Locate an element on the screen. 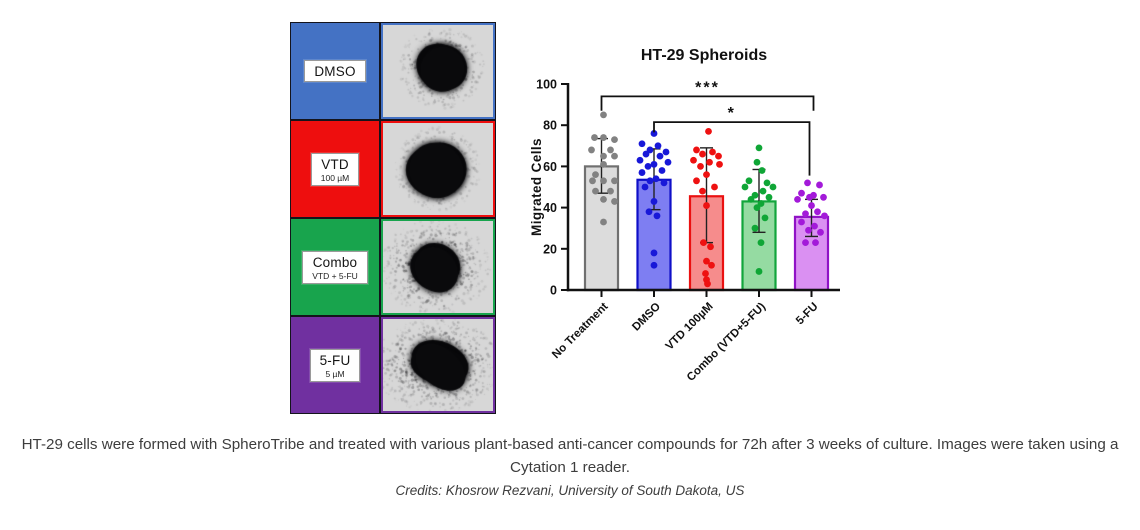 The height and width of the screenshot is (530, 1140). chart-title: HT-29 Spheroids is located at coordinates (704, 55).